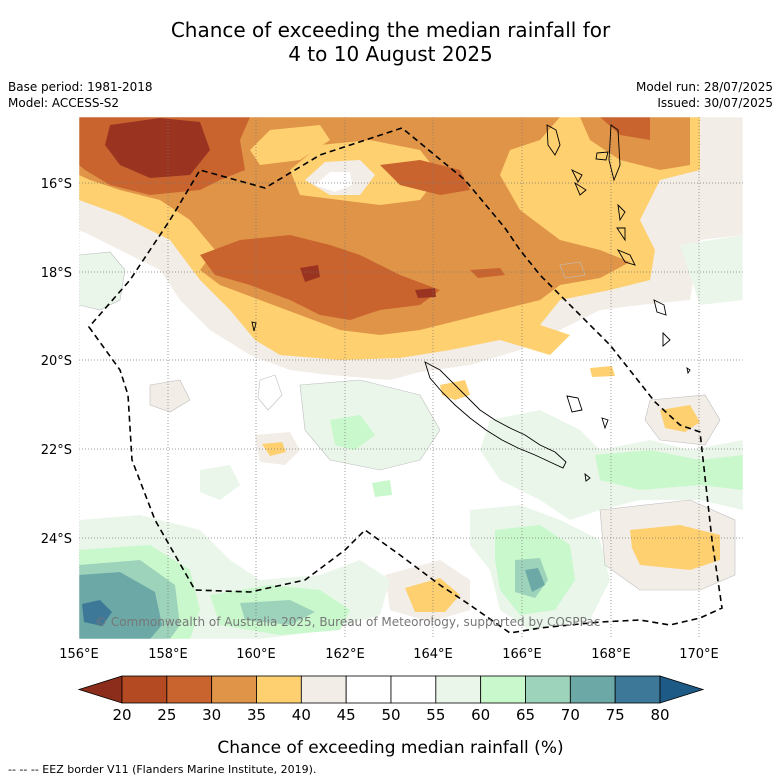 The height and width of the screenshot is (781, 781). Describe the element at coordinates (390, 748) in the screenshot. I see `colorbar-label: Chance of exceeding median rainfall (%)` at that location.